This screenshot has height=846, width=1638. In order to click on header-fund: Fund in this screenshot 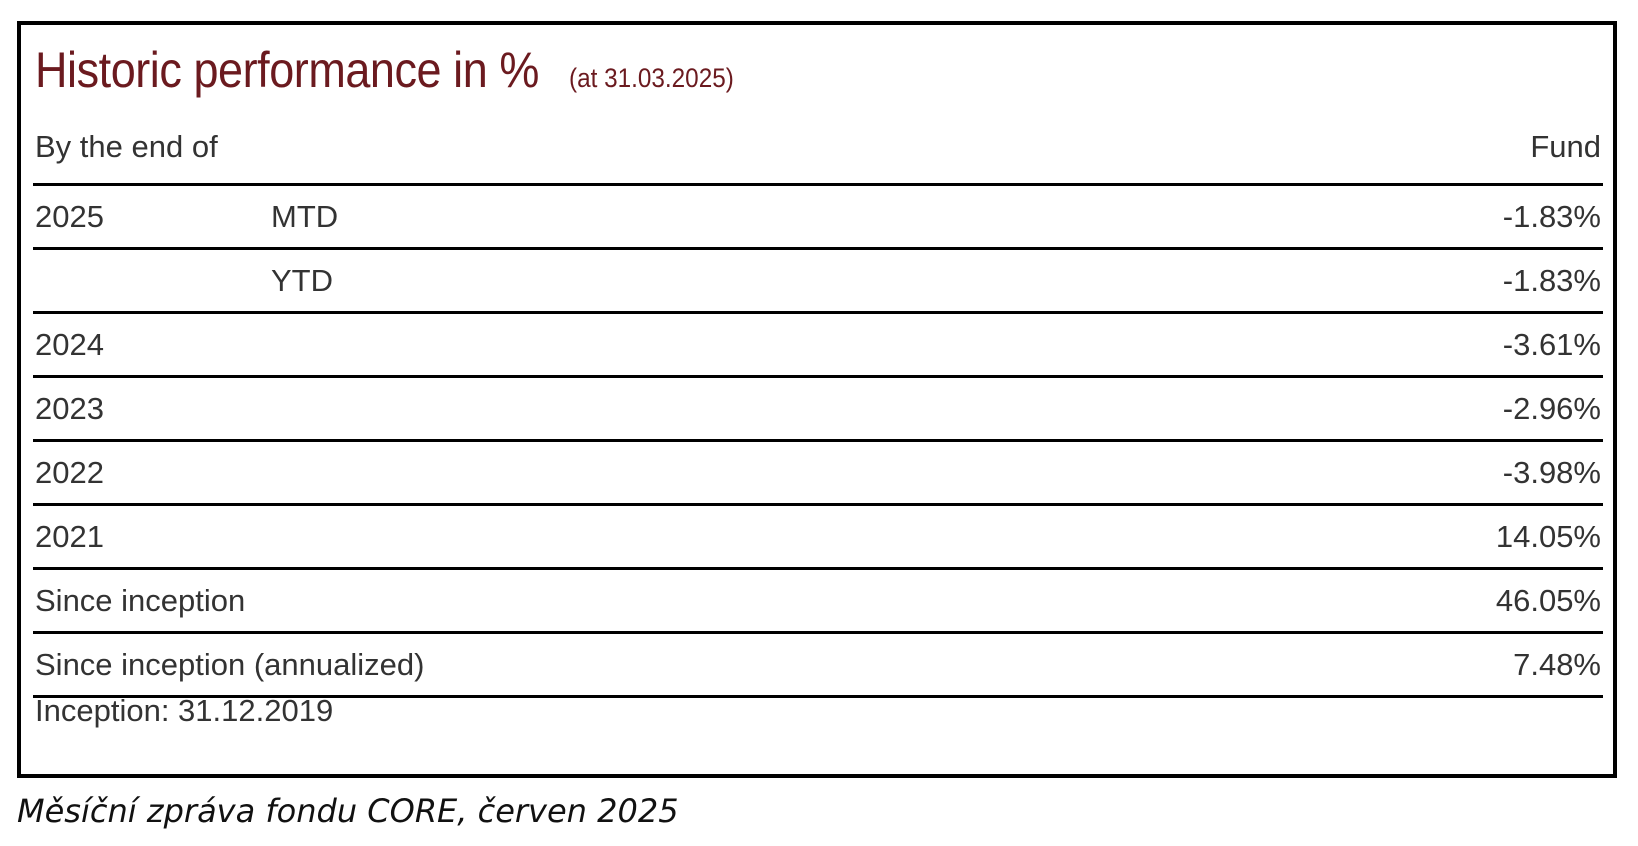, I will do `click(1565, 146)`.